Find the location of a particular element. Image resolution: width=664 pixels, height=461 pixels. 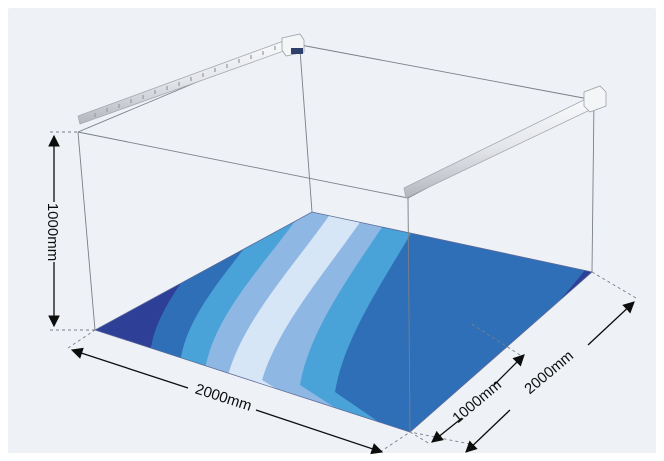

width-arrow-right is located at coordinates (319, 432).